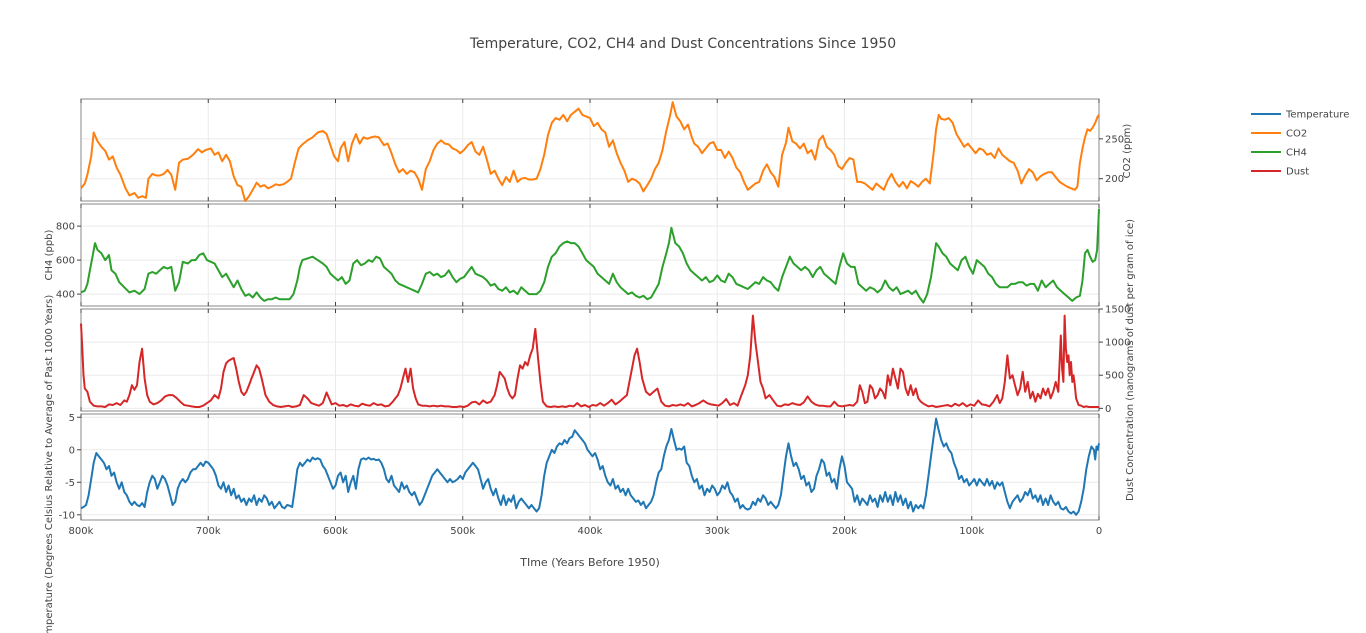  What do you see at coordinates (1317, 115) in the screenshot?
I see `legend-label-temperature: Temperature` at bounding box center [1317, 115].